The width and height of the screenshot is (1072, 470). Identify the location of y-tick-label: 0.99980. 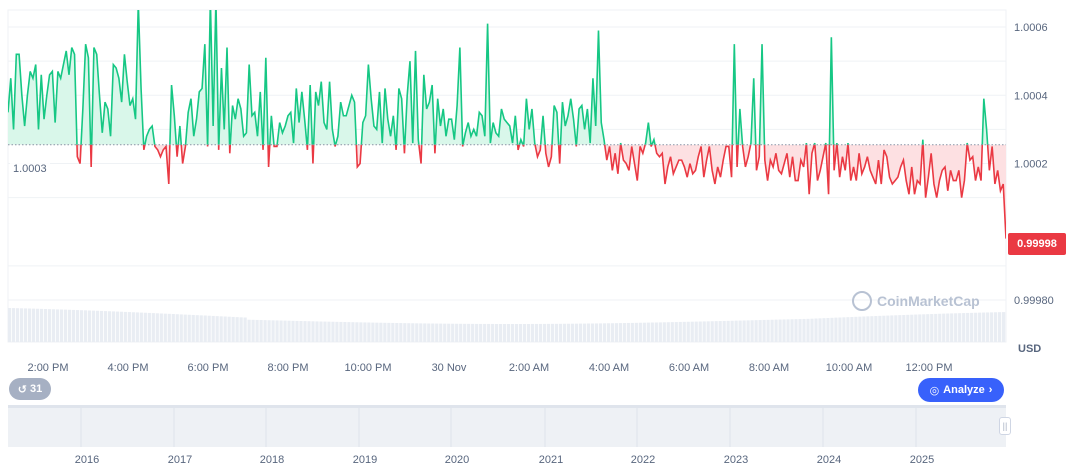
(1034, 301).